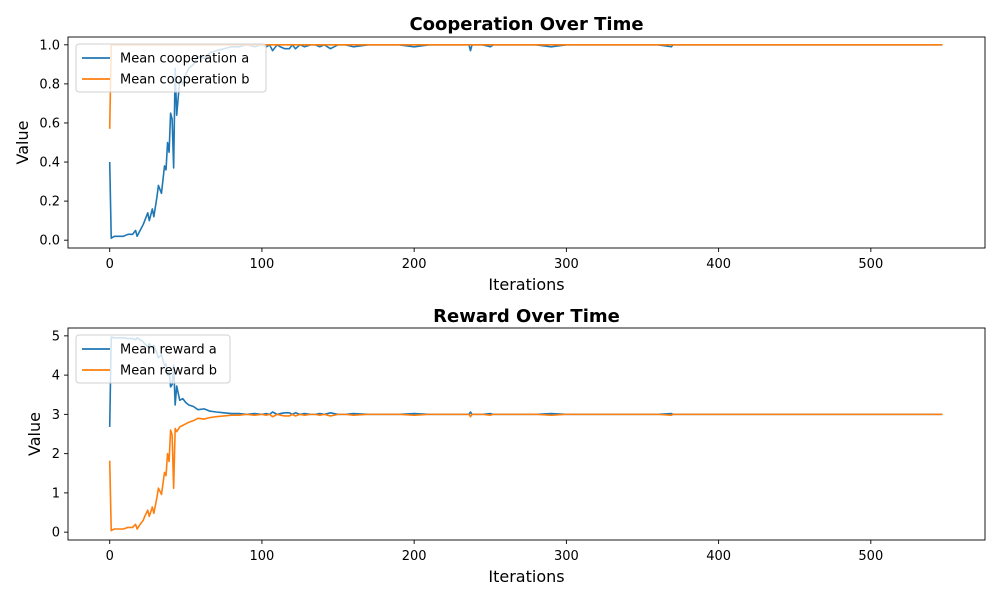 This screenshot has width=1000, height=600. I want to click on chart-title: Reward Over Time, so click(526, 316).